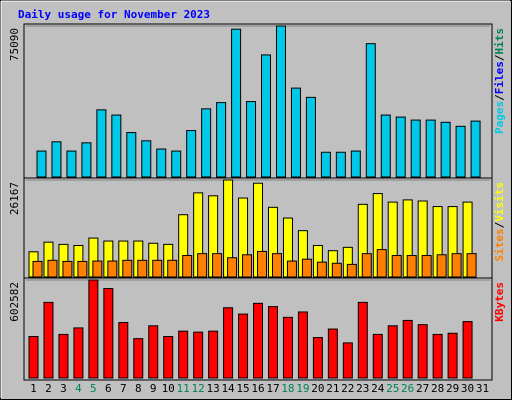 The image size is (512, 400). What do you see at coordinates (228, 388) in the screenshot?
I see `x-tick-label: 14` at bounding box center [228, 388].